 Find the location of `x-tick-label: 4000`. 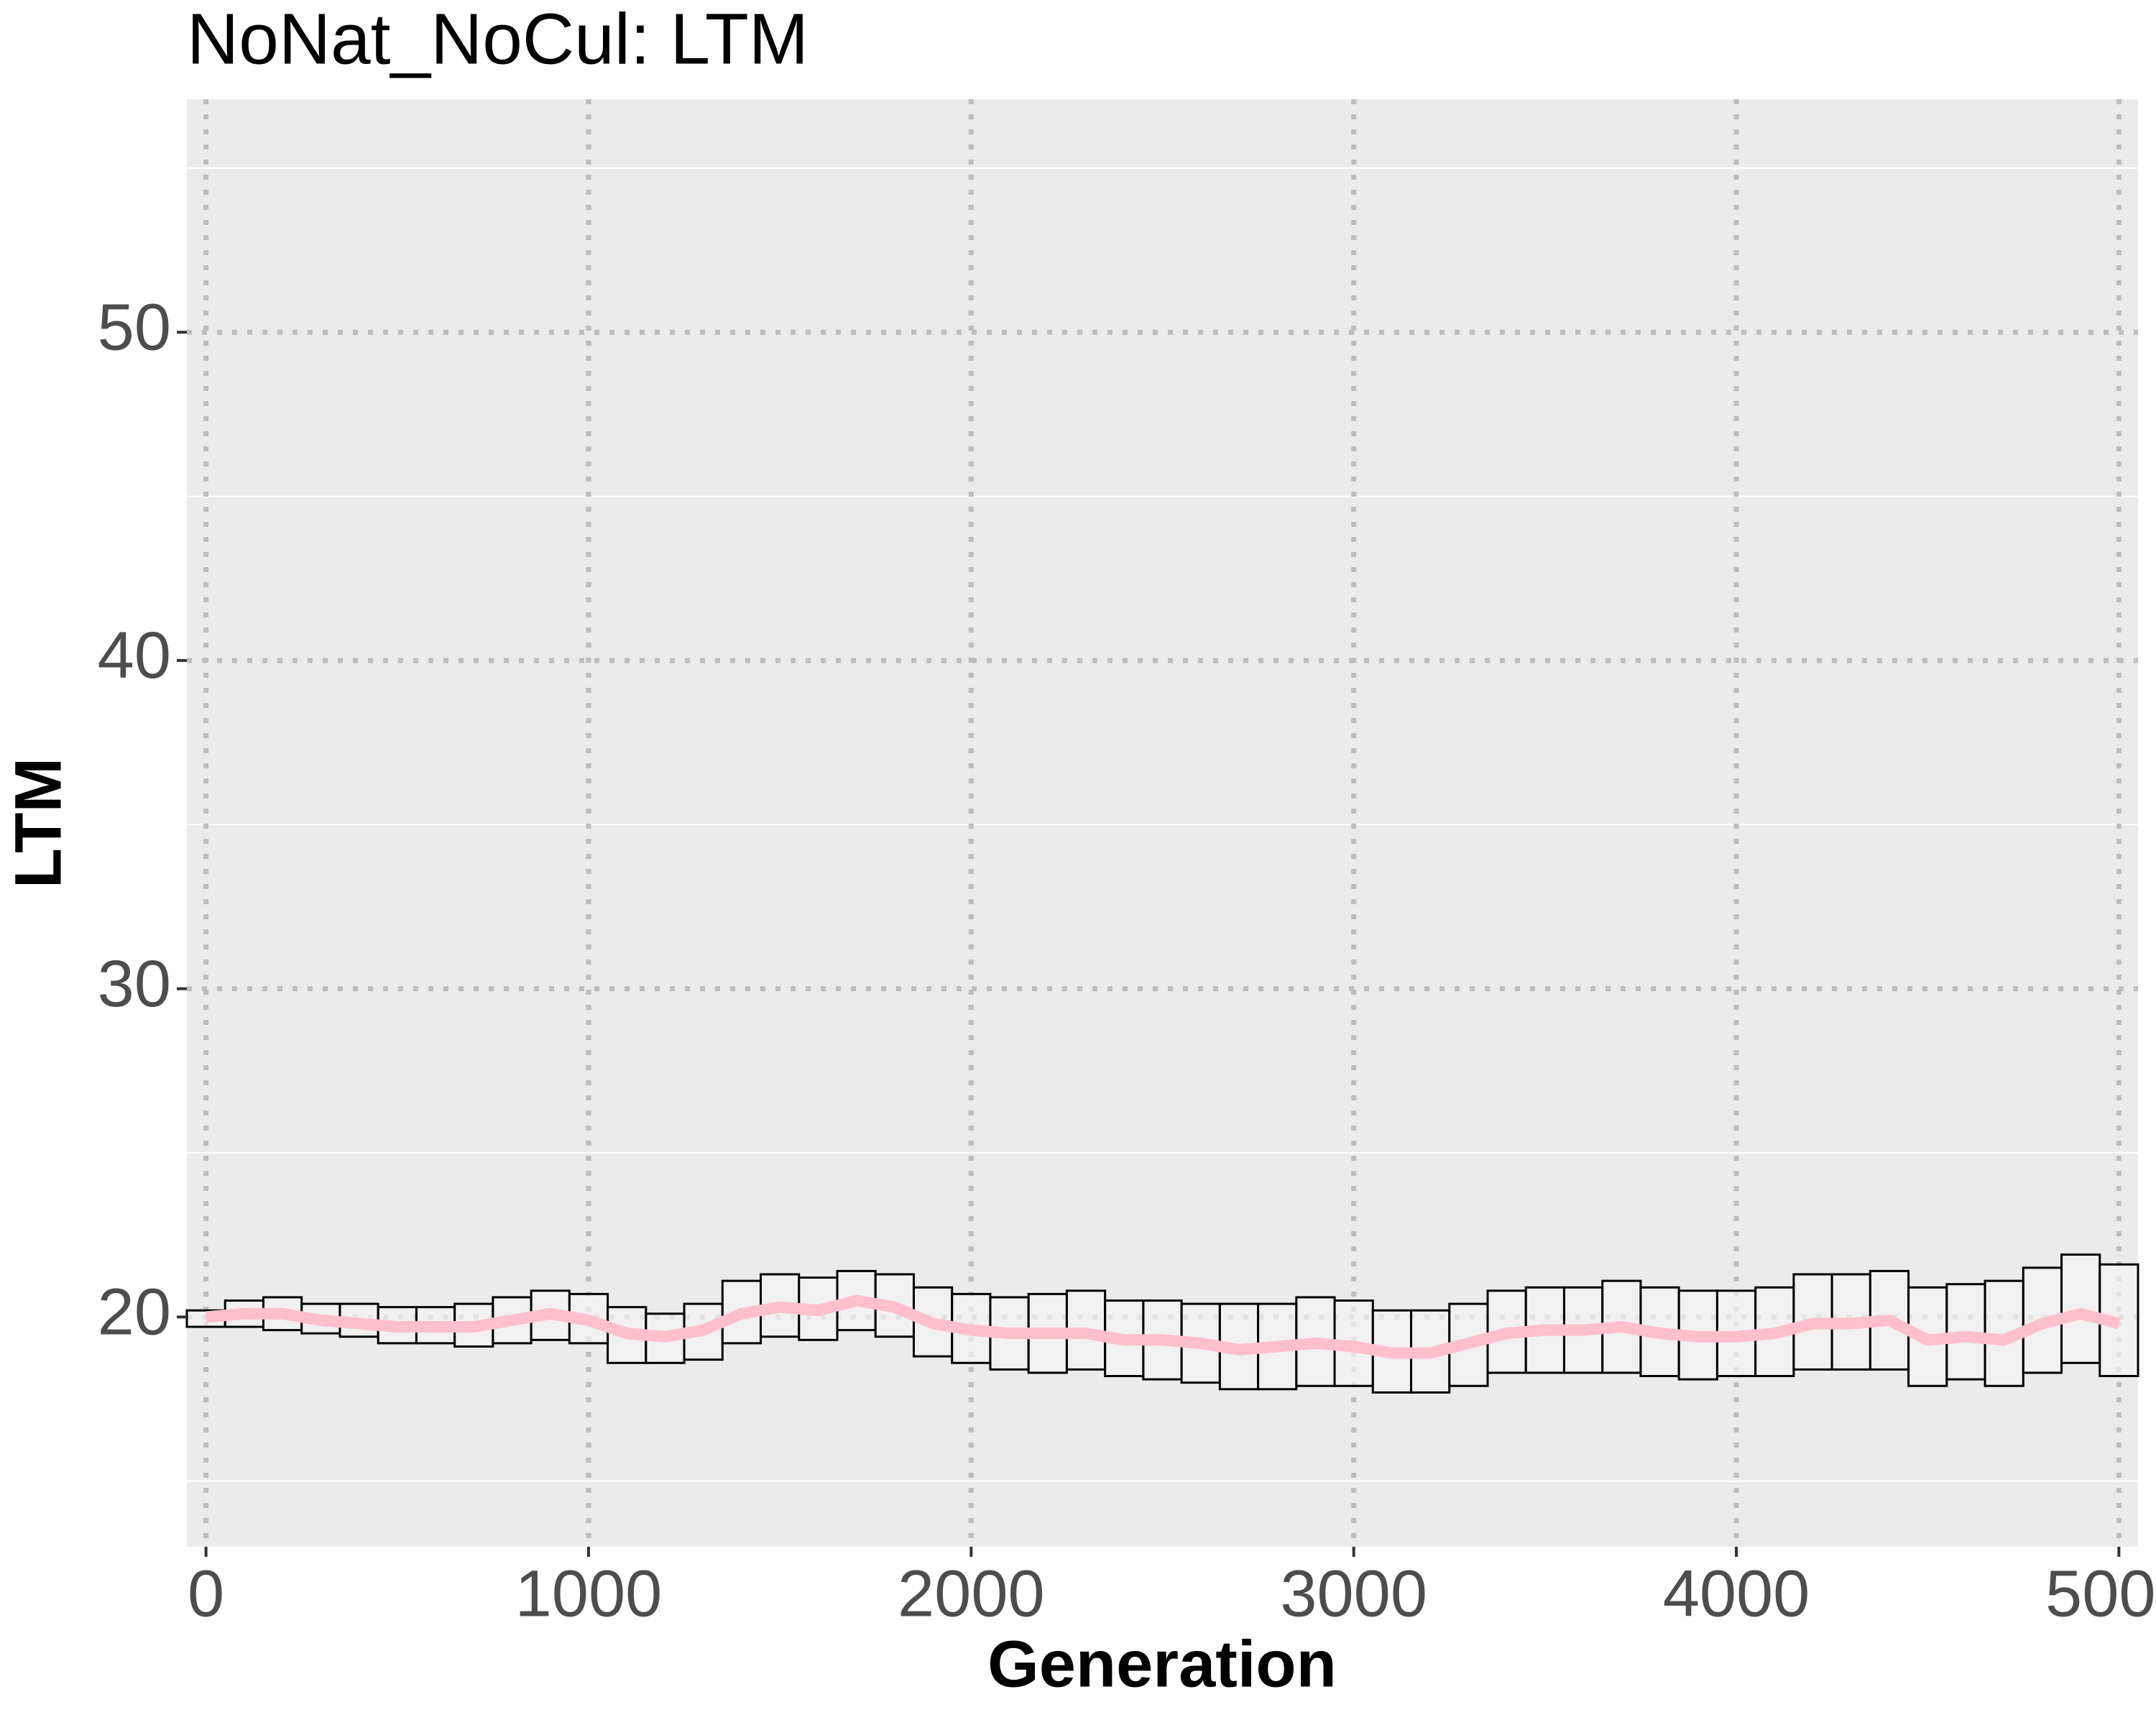

x-tick-label: 4000 is located at coordinates (1737, 1593).